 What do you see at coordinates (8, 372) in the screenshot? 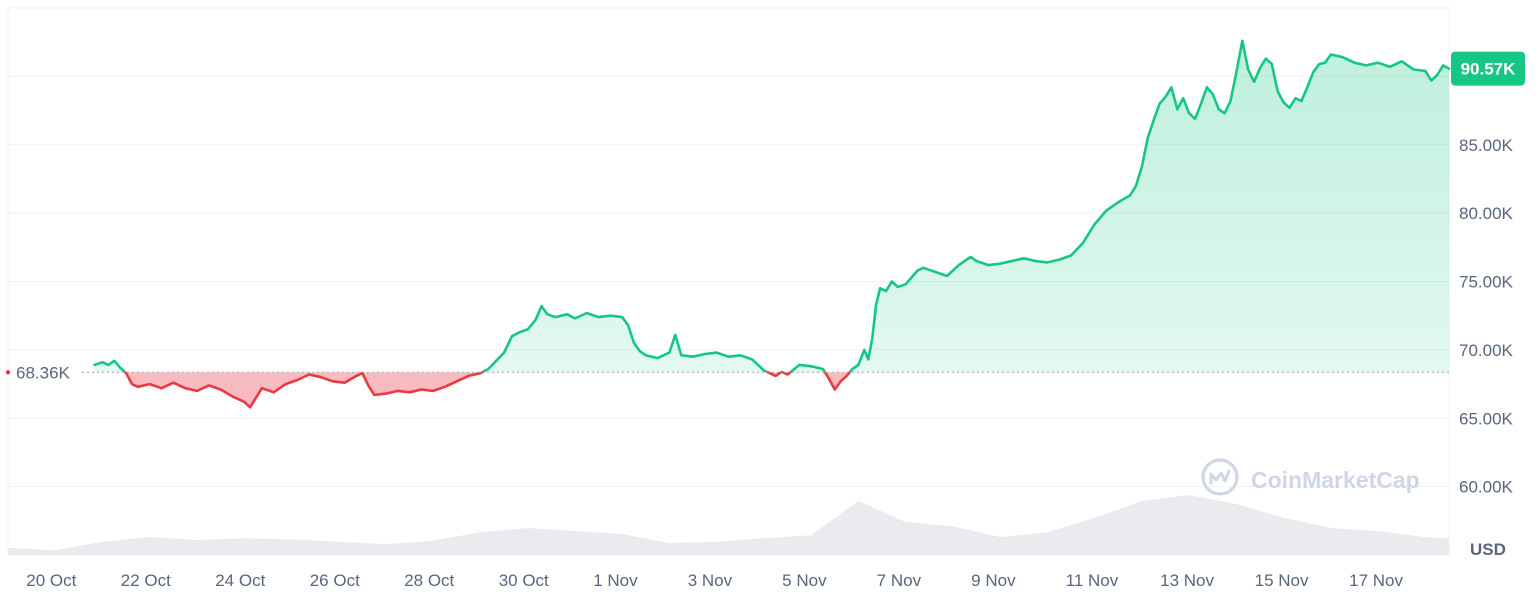
I see `reference-marker` at bounding box center [8, 372].